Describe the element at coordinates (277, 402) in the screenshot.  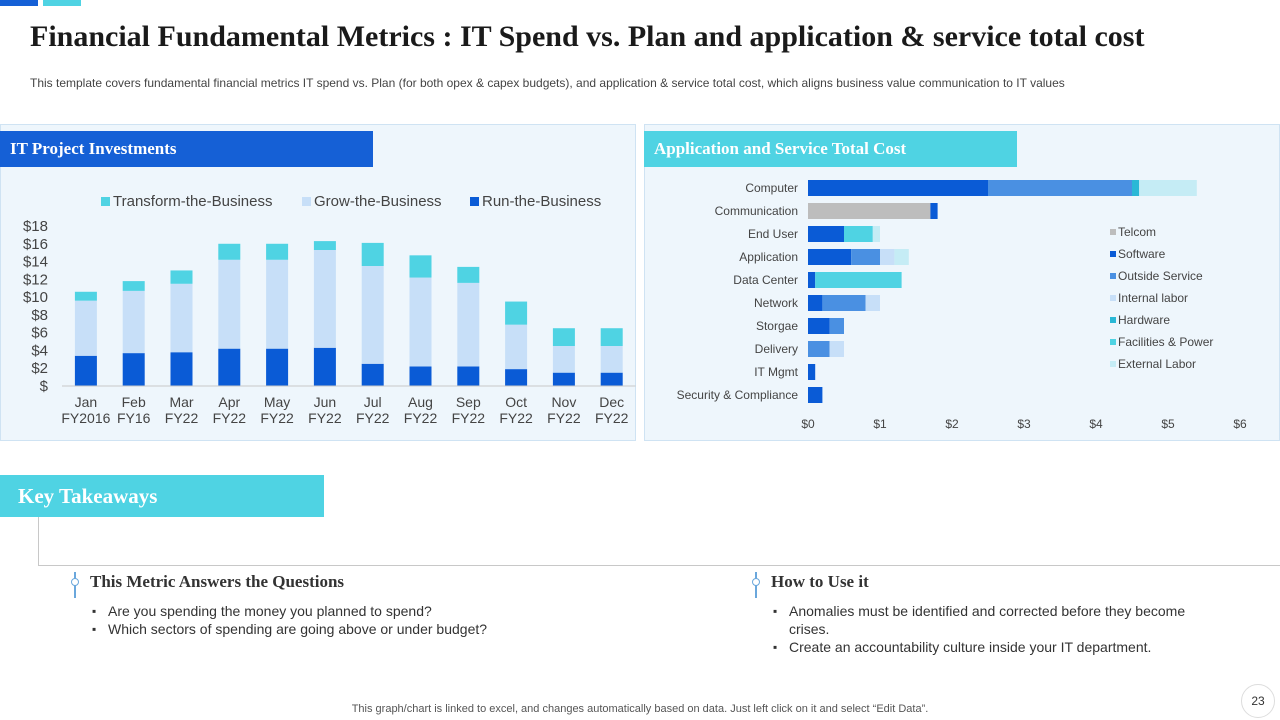
I see `x-tick-label: May` at that location.